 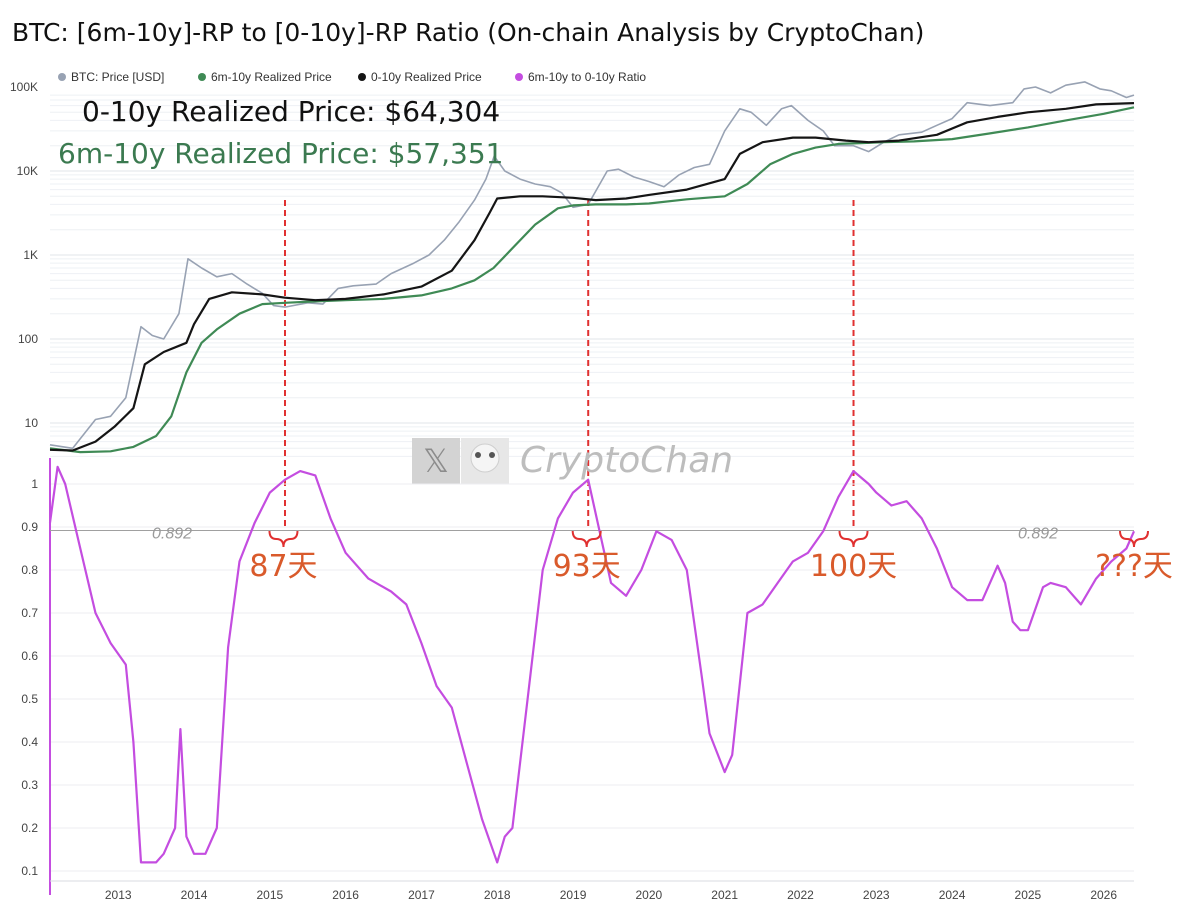 I want to click on y-tick-label: 100, so click(x=28, y=339).